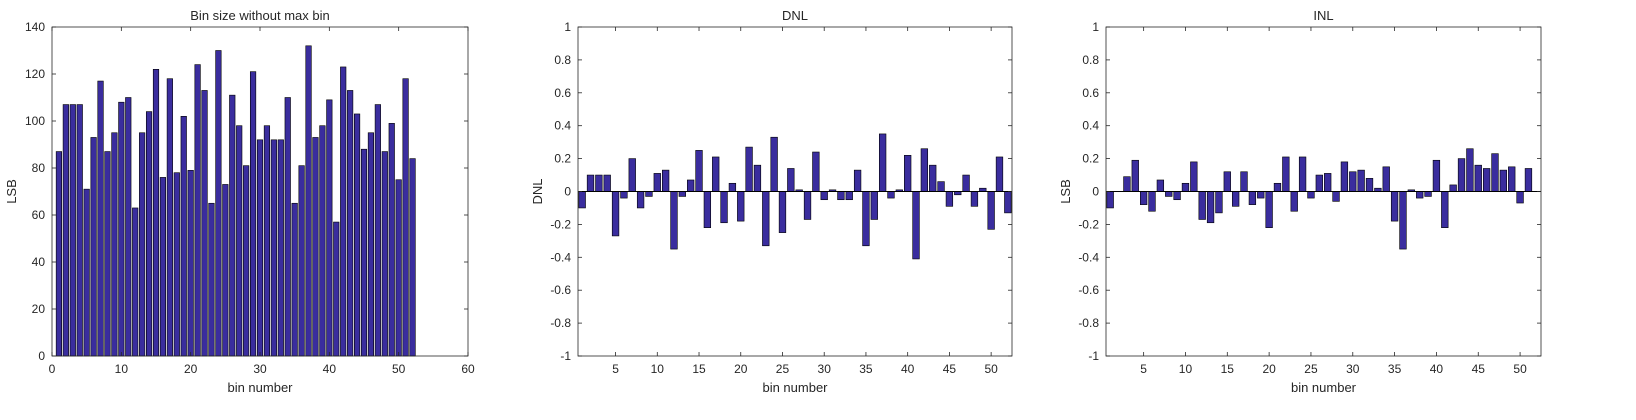 Image resolution: width=1636 pixels, height=420 pixels. Describe the element at coordinates (1095, 27) in the screenshot. I see `y-tick-label: 1` at that location.